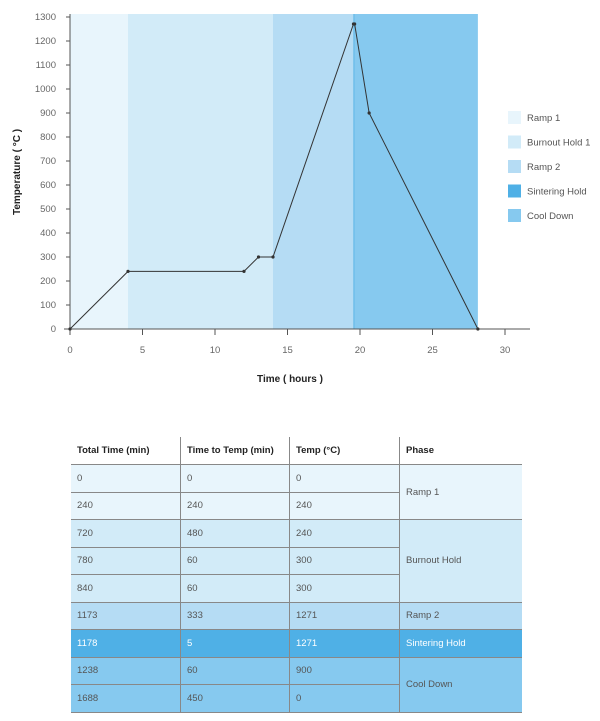 The width and height of the screenshot is (600, 721). I want to click on y-tick-label-600: 600, so click(48, 185).